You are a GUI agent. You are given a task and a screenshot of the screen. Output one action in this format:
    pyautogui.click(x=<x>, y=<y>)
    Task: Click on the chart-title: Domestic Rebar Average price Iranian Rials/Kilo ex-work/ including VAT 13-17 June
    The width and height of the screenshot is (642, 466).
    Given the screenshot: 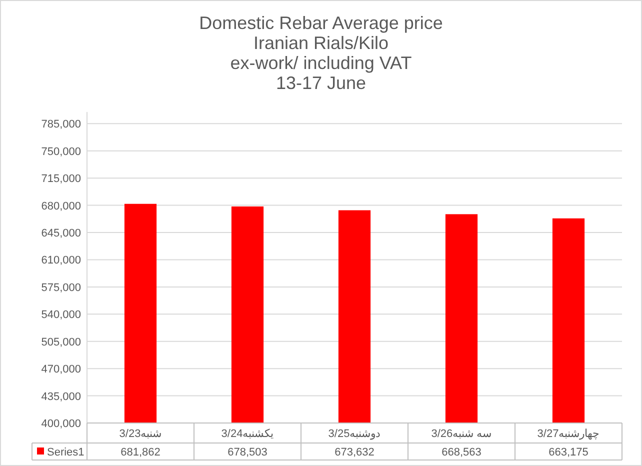 What is the action you would take?
    pyautogui.click(x=321, y=53)
    